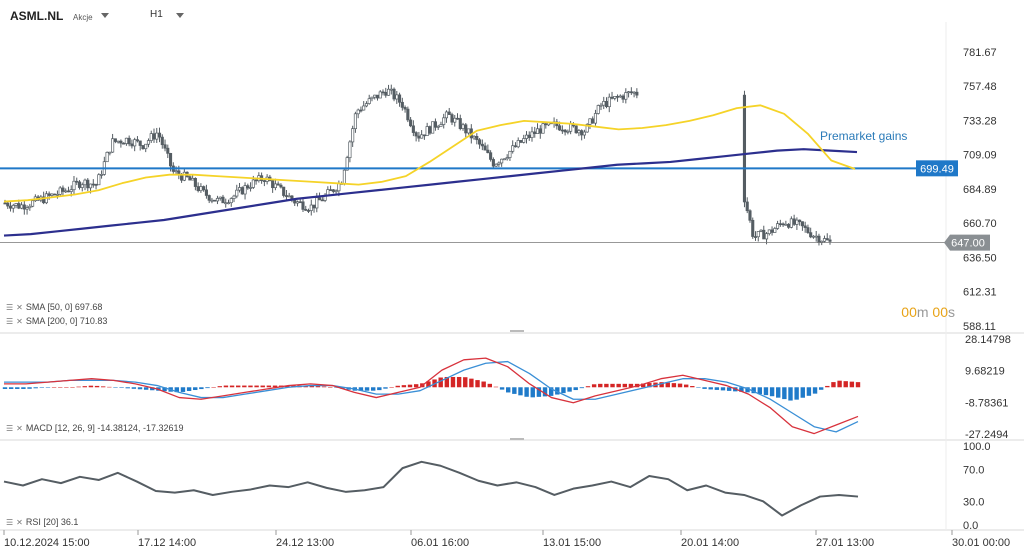 This screenshot has height=554, width=1024. What do you see at coordinates (431, 396) in the screenshot?
I see `macd-signal-line` at bounding box center [431, 396].